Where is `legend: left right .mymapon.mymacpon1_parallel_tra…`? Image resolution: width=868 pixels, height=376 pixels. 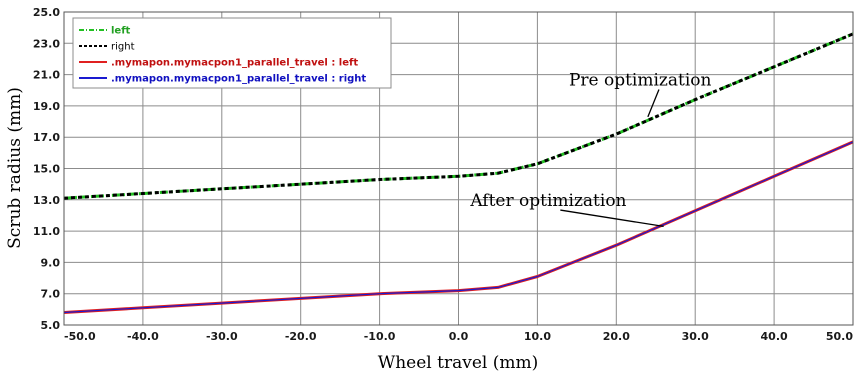 legend: left right .mymapon.mymacpon1_parallel_tra… is located at coordinates (232, 53).